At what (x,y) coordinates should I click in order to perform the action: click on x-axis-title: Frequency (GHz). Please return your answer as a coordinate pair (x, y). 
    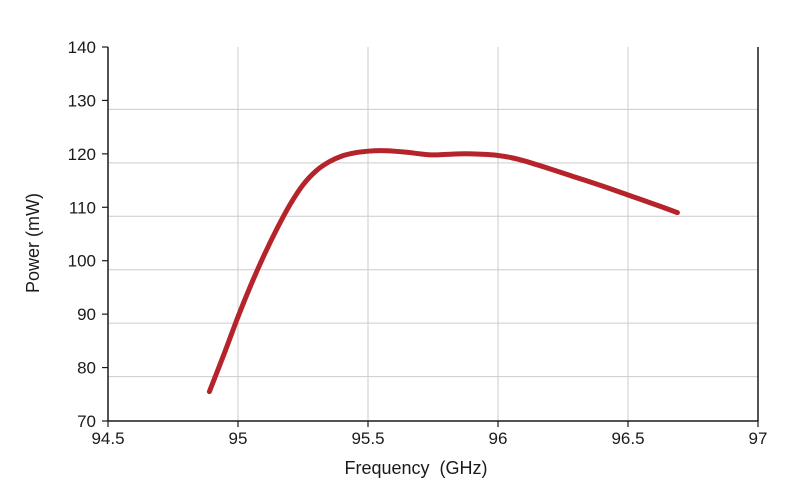
    Looking at the image, I should click on (415, 468).